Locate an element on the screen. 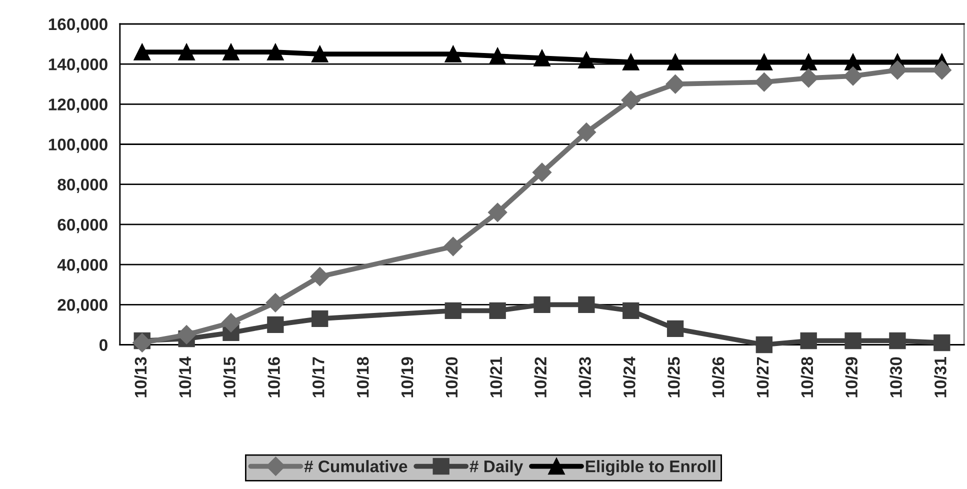  legend-label: # Daily is located at coordinates (497, 468).